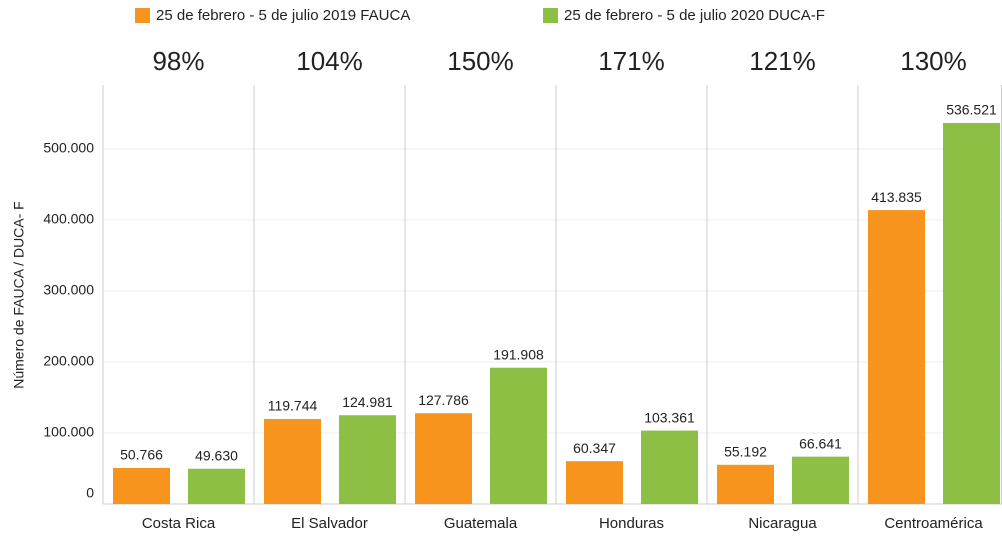  What do you see at coordinates (68, 148) in the screenshot?
I see `y-tick-label: 500.000` at bounding box center [68, 148].